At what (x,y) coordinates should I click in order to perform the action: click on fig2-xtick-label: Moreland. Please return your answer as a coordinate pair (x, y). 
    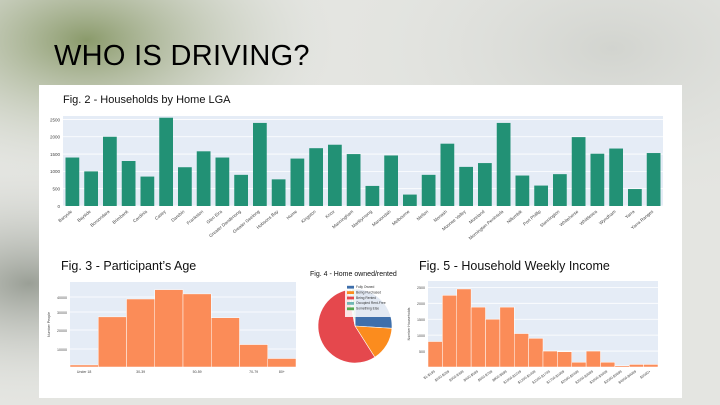
    Looking at the image, I should click on (477, 217).